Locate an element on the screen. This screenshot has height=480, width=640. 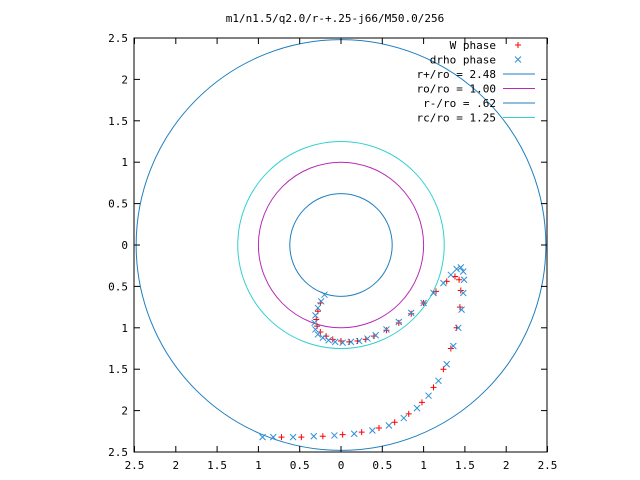
legend-label: W phase is located at coordinates (473, 45).